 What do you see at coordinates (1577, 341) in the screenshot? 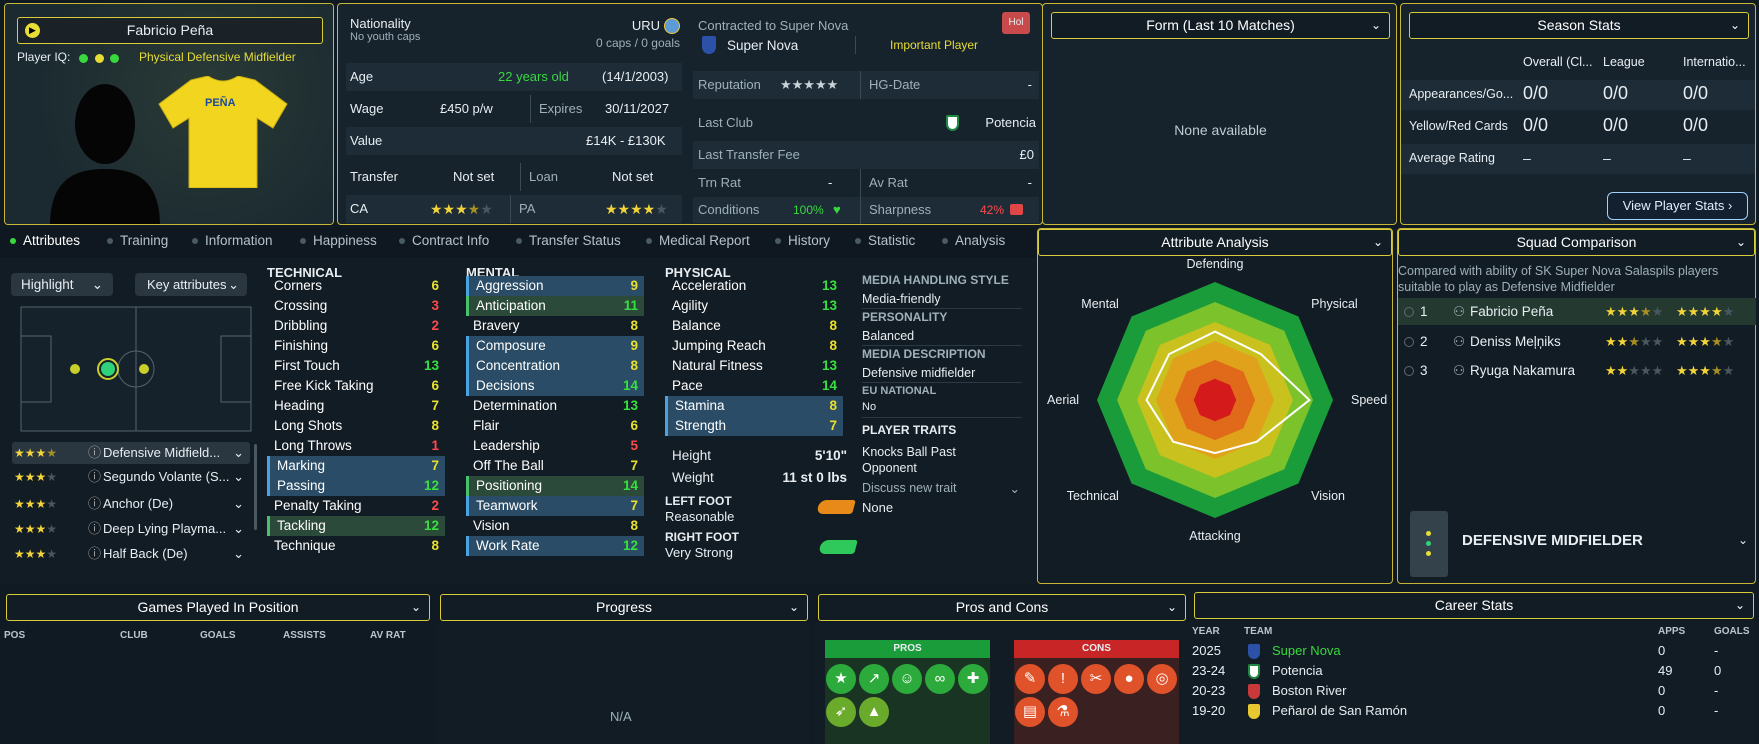
I see `squad-row: 2 ⚇ Deniss Meļņiks ★★★★★ ★★★★★` at bounding box center [1577, 341].